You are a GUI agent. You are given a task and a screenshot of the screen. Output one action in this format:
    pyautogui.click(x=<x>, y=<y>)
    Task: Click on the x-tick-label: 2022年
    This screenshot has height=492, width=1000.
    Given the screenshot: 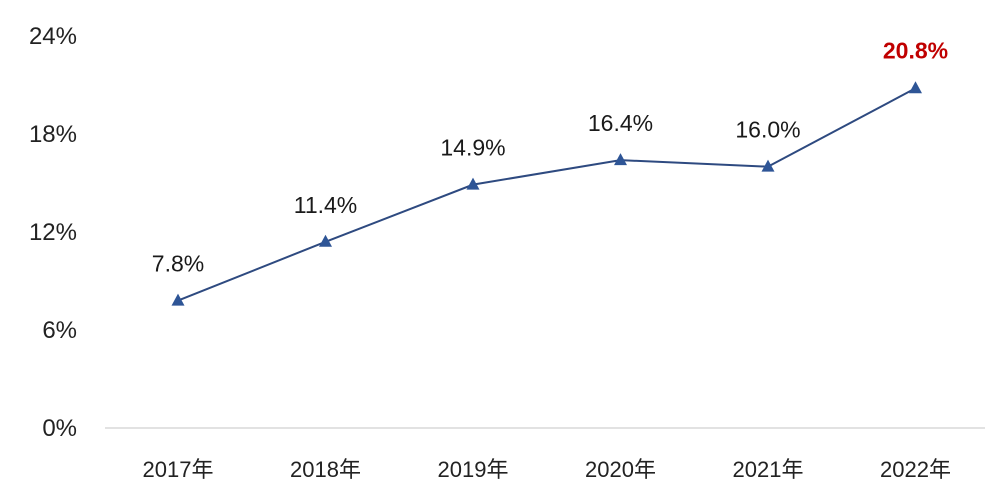 What is the action you would take?
    pyautogui.click(x=915, y=469)
    